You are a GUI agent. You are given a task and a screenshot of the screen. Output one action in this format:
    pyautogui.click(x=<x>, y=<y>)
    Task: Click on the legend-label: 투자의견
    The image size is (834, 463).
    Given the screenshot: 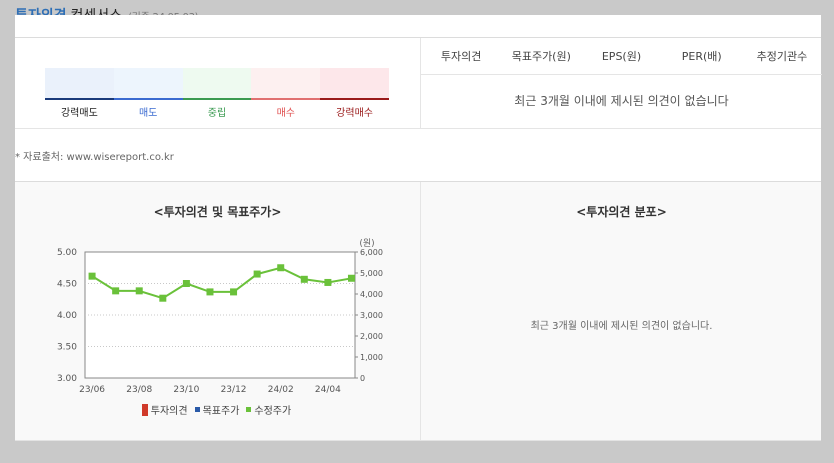 What is the action you would take?
    pyautogui.click(x=169, y=411)
    